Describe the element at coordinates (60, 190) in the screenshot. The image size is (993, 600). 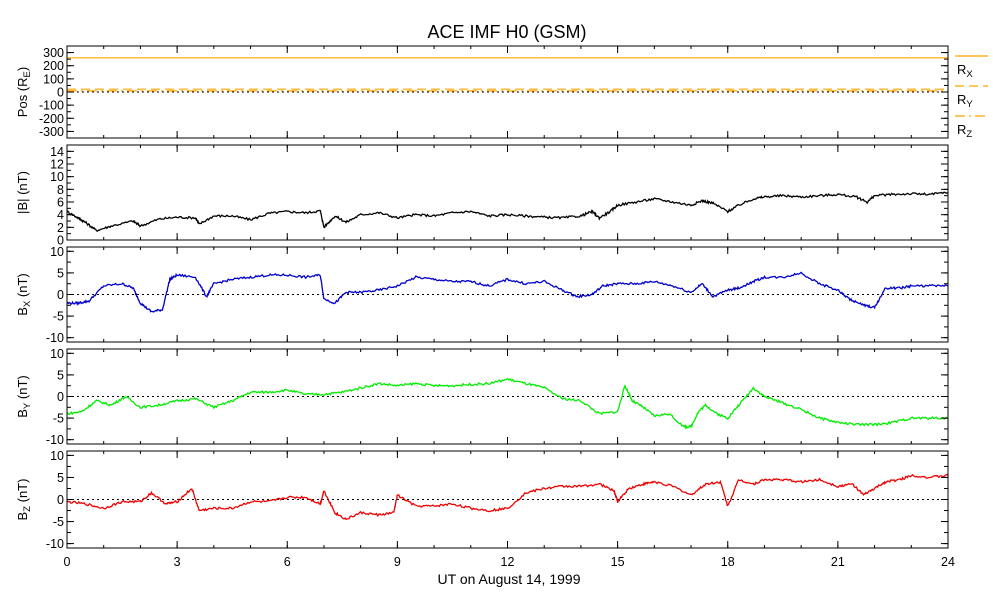
I see `y-tick-label-bmag: 8` at that location.